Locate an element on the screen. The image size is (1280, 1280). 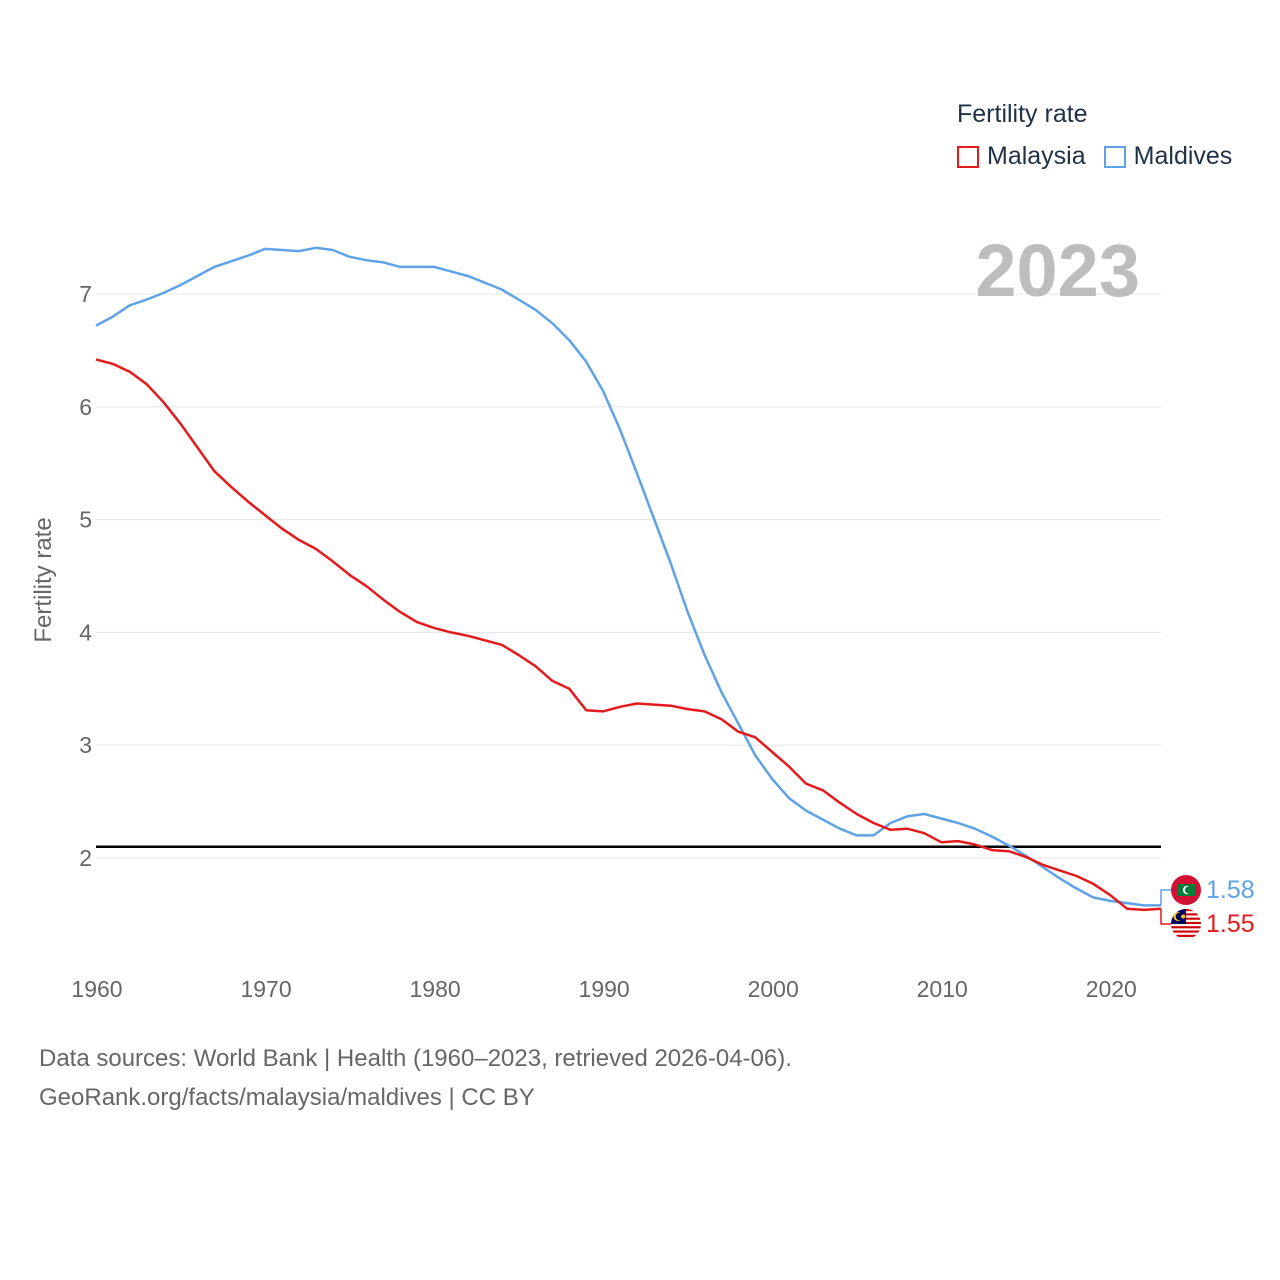
end-value-label-malaysia: 1.55 is located at coordinates (1230, 924).